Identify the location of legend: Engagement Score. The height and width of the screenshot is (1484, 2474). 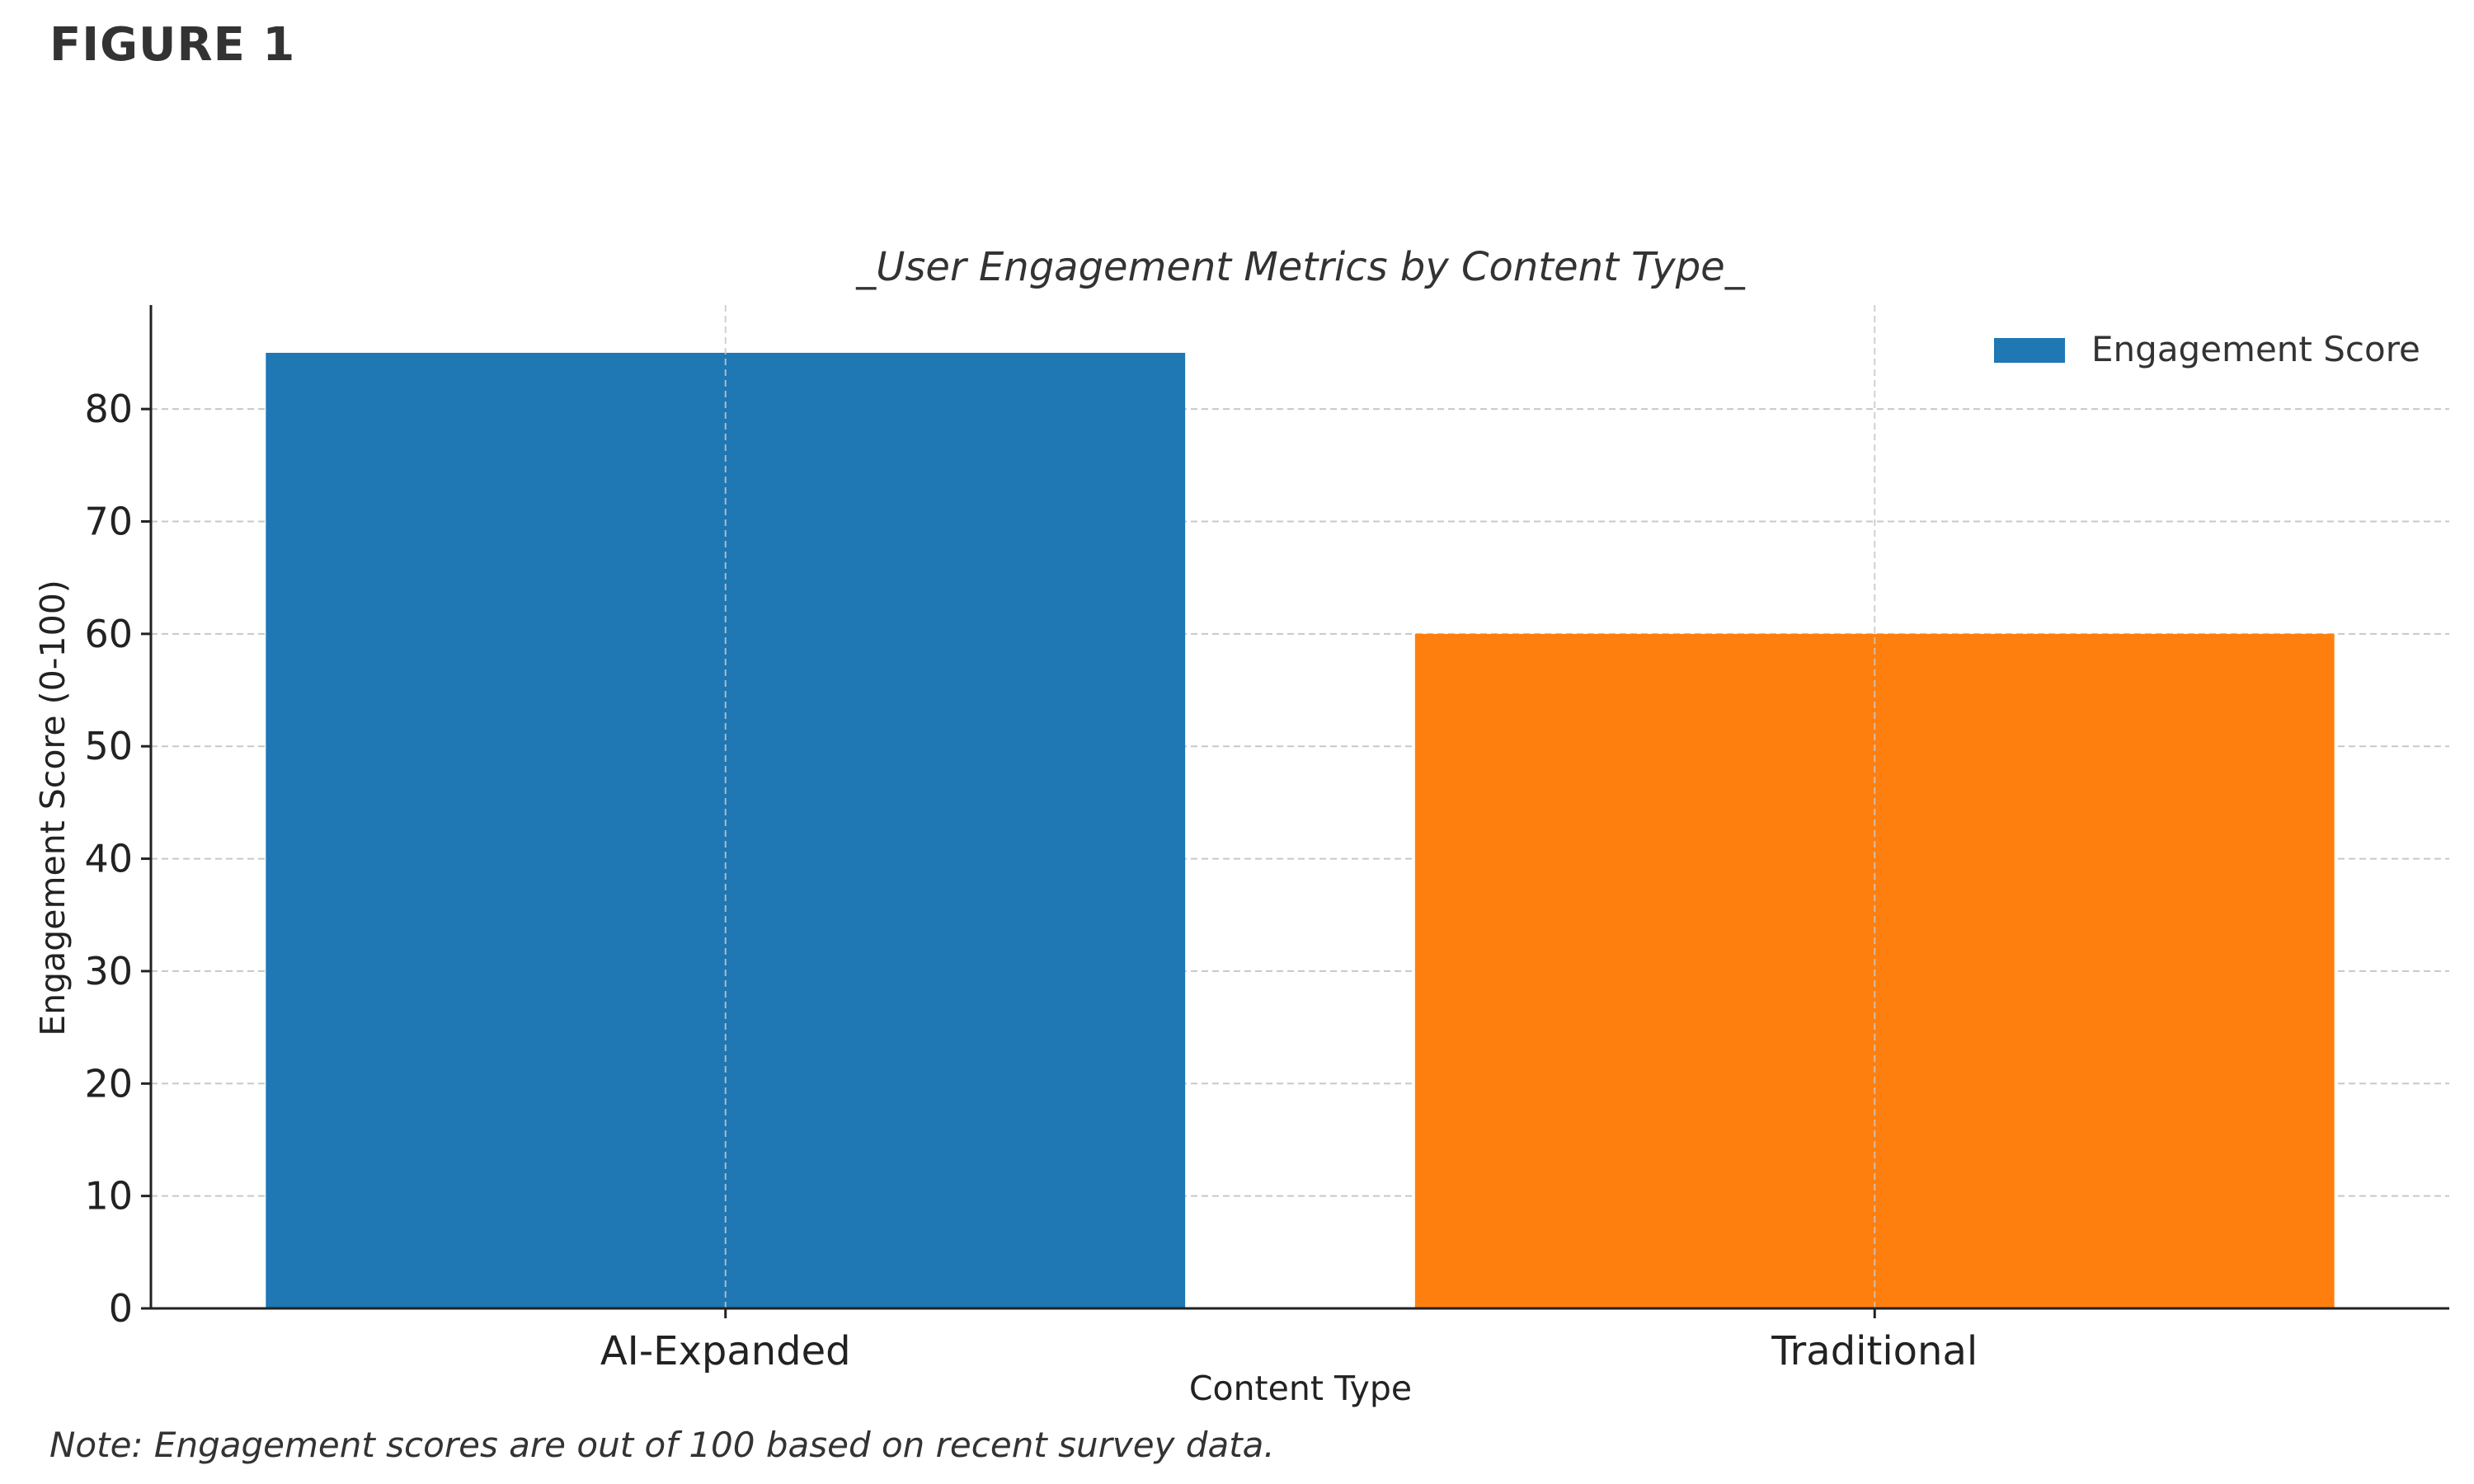
(2207, 349).